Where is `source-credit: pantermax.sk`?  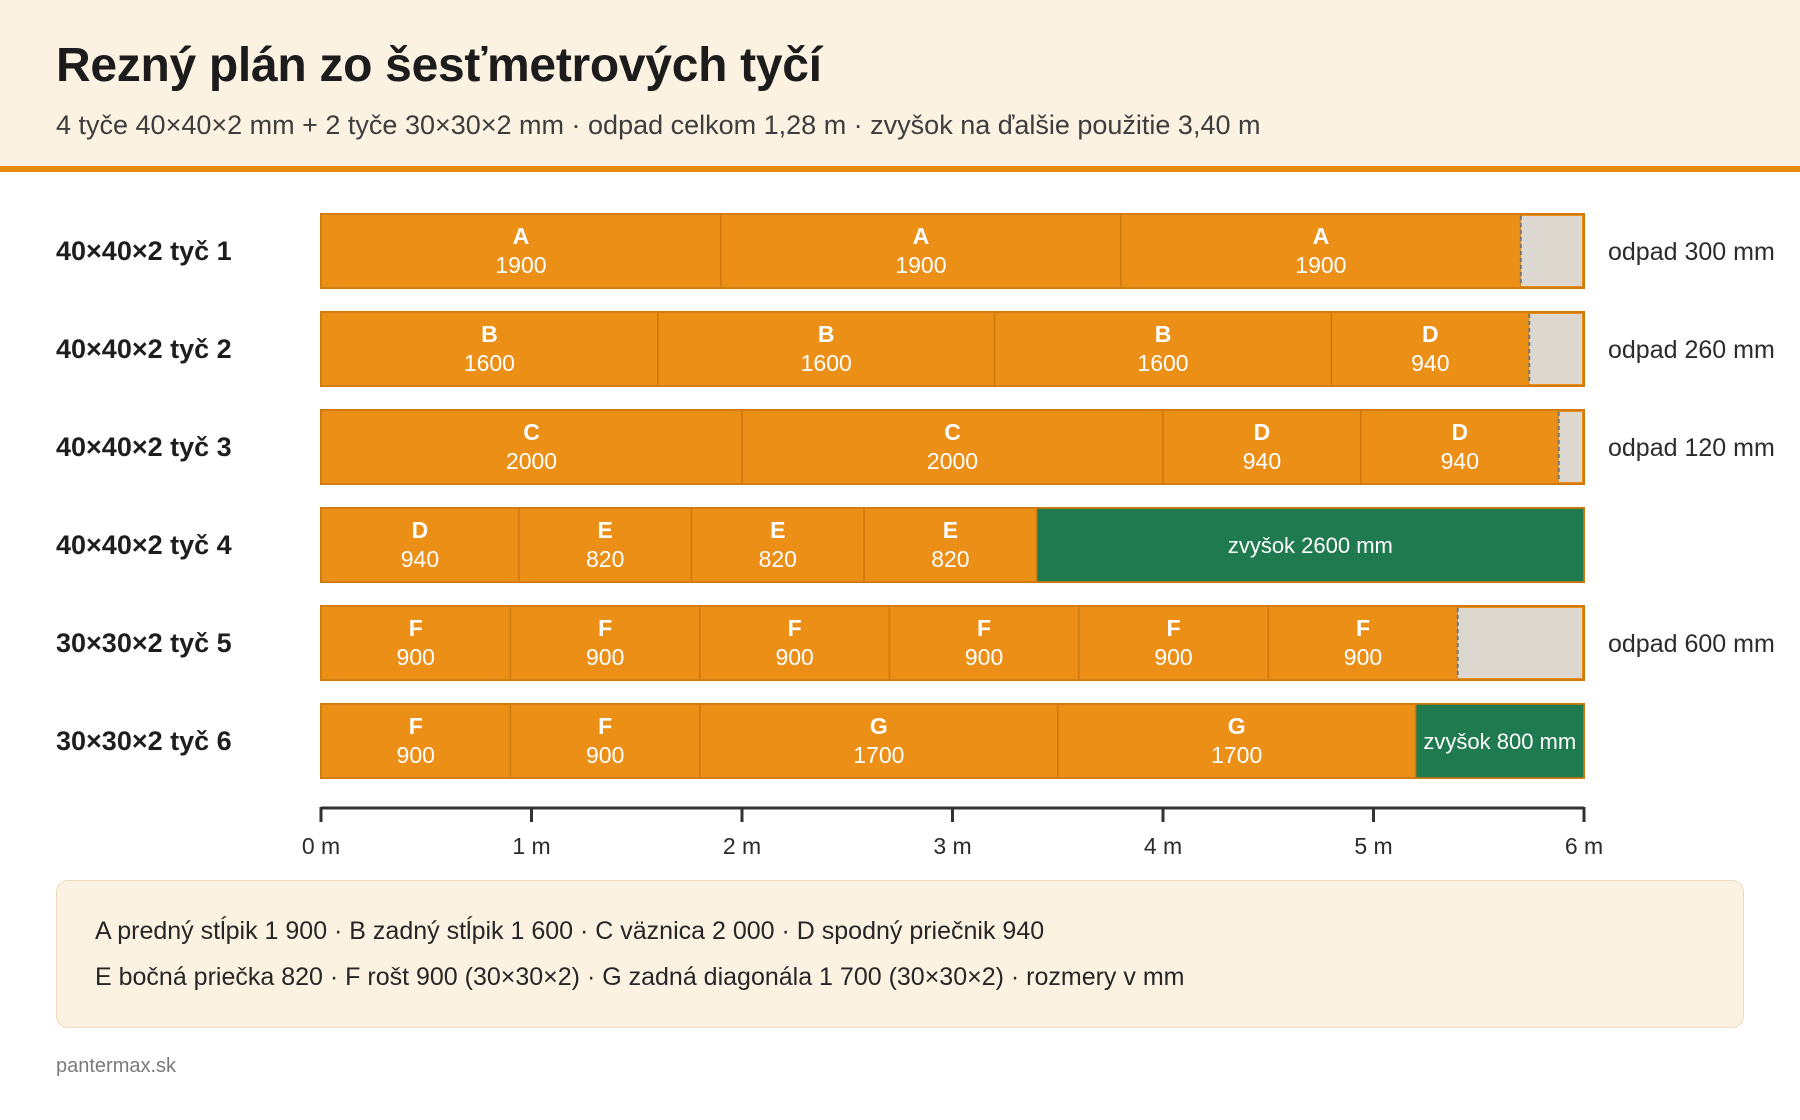
source-credit: pantermax.sk is located at coordinates (116, 1066).